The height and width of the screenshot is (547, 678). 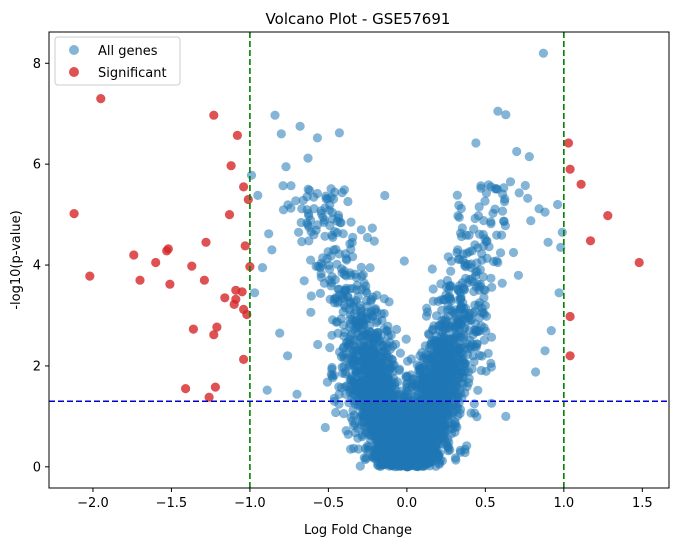 What do you see at coordinates (365, 499) in the screenshot?
I see `x-axis: −2.0 −1.5 −1.0 −0.5 0.0 0.5 1.0 1.5` at bounding box center [365, 499].